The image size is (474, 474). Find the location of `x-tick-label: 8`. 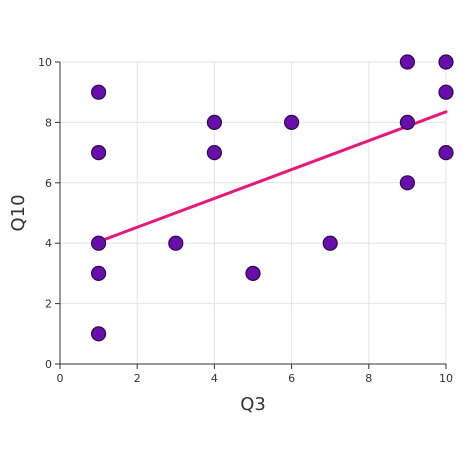

x-tick-label: 8 is located at coordinates (368, 378).